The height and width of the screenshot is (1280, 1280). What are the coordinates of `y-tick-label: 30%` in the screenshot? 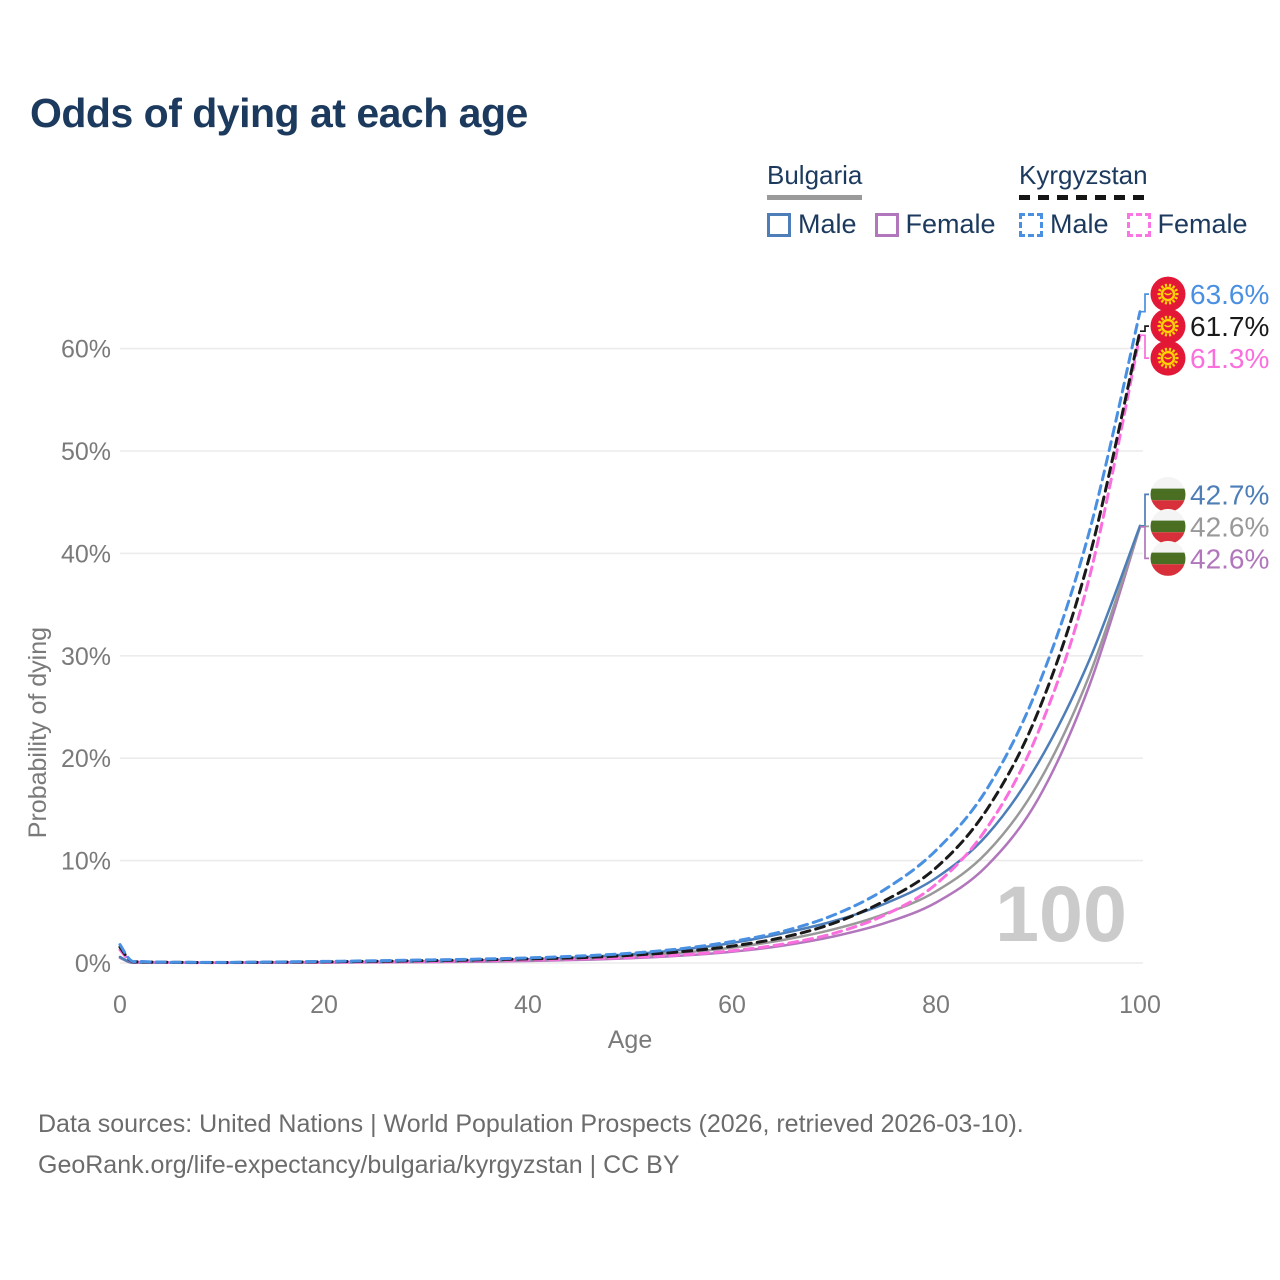 It's located at (86, 657).